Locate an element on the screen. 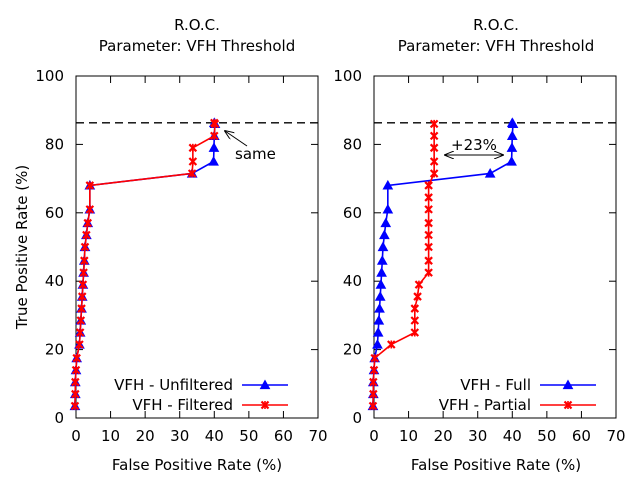 This screenshot has height=480, width=640. left-annotation-same: same is located at coordinates (255, 154).